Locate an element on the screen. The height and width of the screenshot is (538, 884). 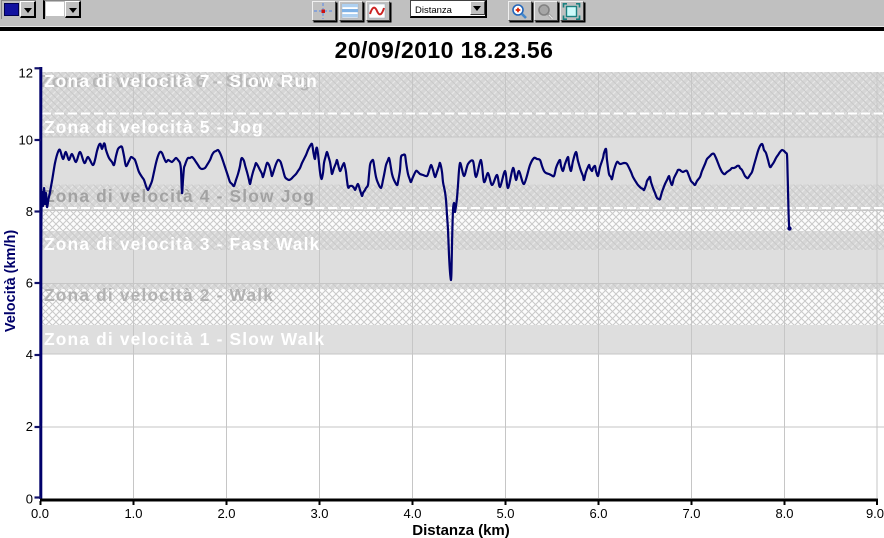
svg-text: Zona di velocità 7 - Slow Run is located at coordinates (181, 81).